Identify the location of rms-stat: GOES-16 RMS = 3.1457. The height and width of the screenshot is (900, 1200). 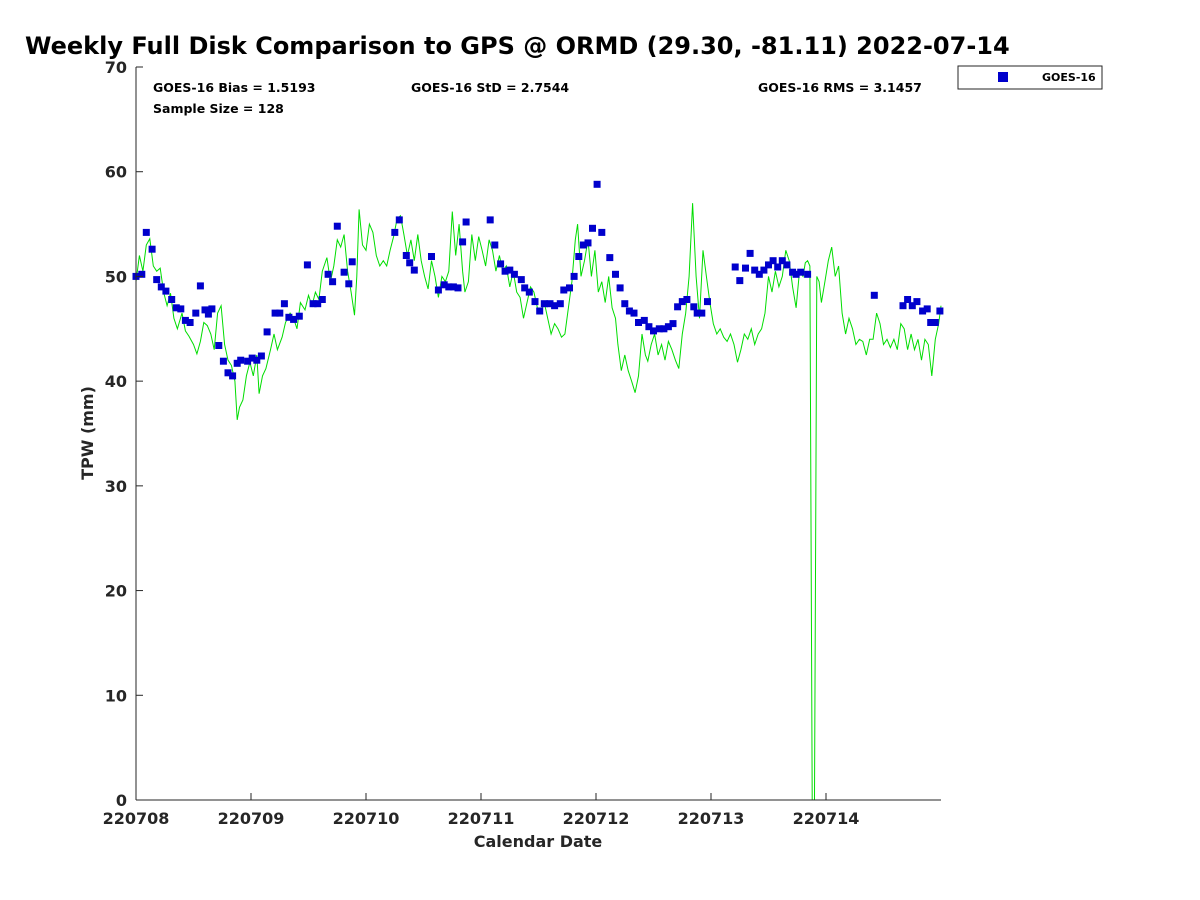
(840, 87).